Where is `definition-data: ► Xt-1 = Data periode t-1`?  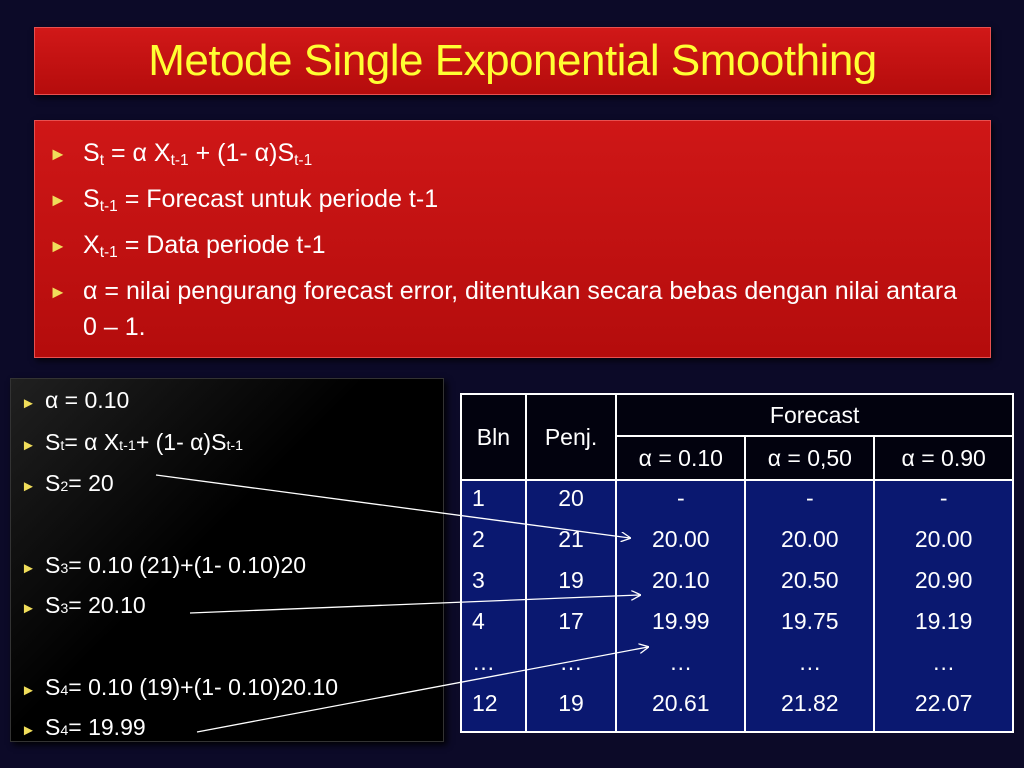
definition-data: ► Xt-1 = Data periode t-1 is located at coordinates (504, 246).